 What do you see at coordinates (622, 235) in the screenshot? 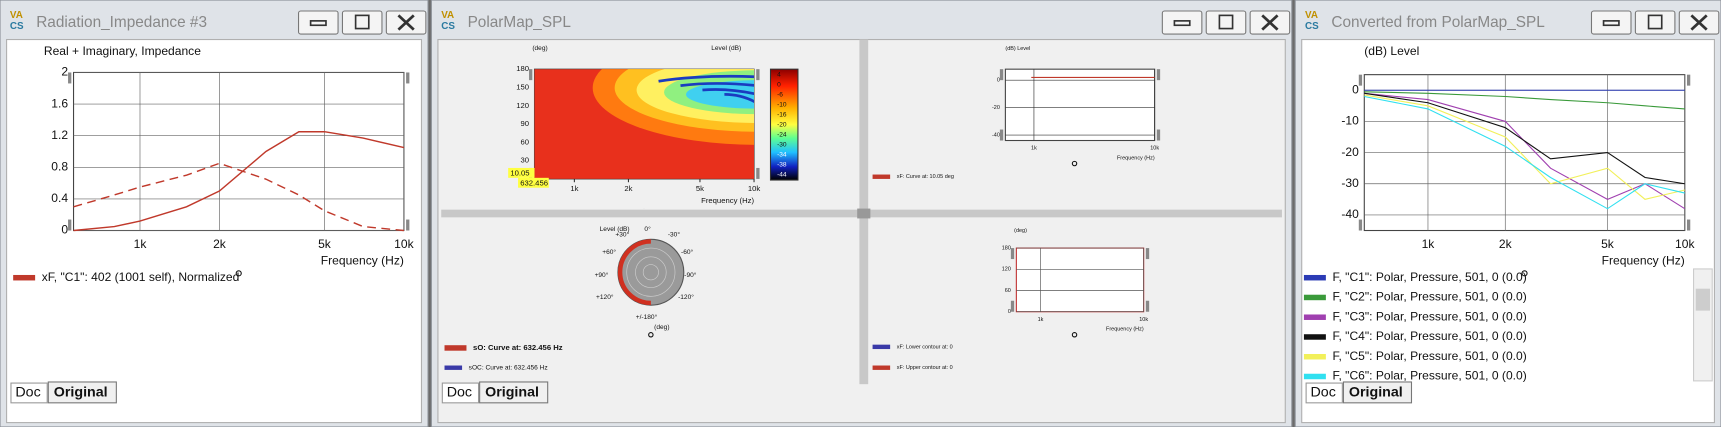
I see `polar-angle-label: +30°` at bounding box center [622, 235].